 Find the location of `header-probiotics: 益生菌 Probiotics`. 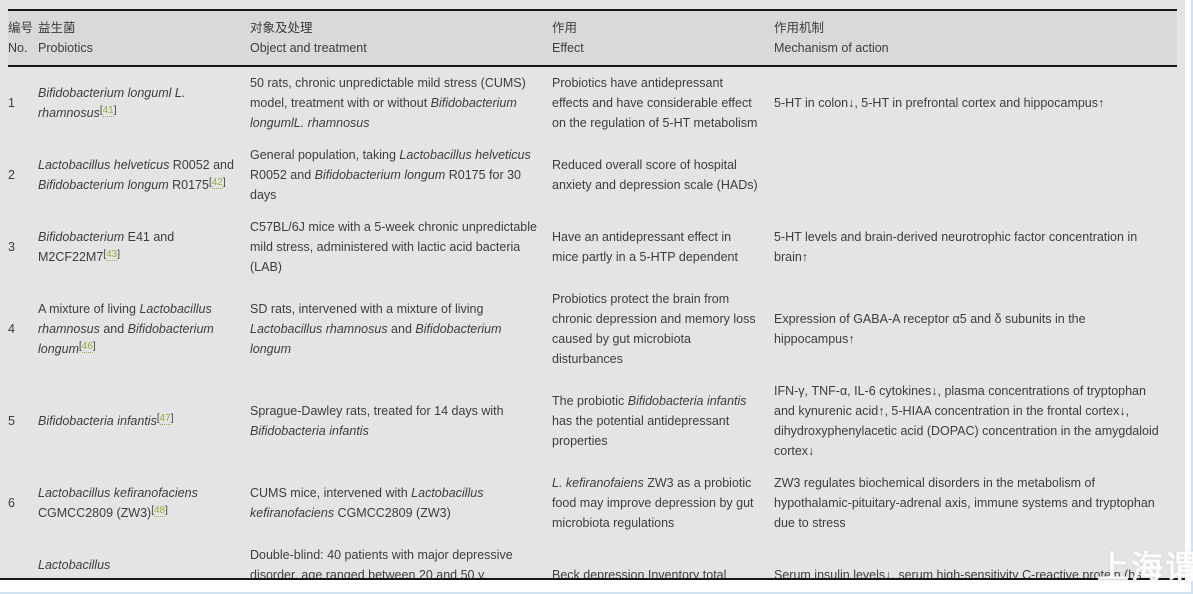

header-probiotics: 益生菌 Probiotics is located at coordinates (144, 38).